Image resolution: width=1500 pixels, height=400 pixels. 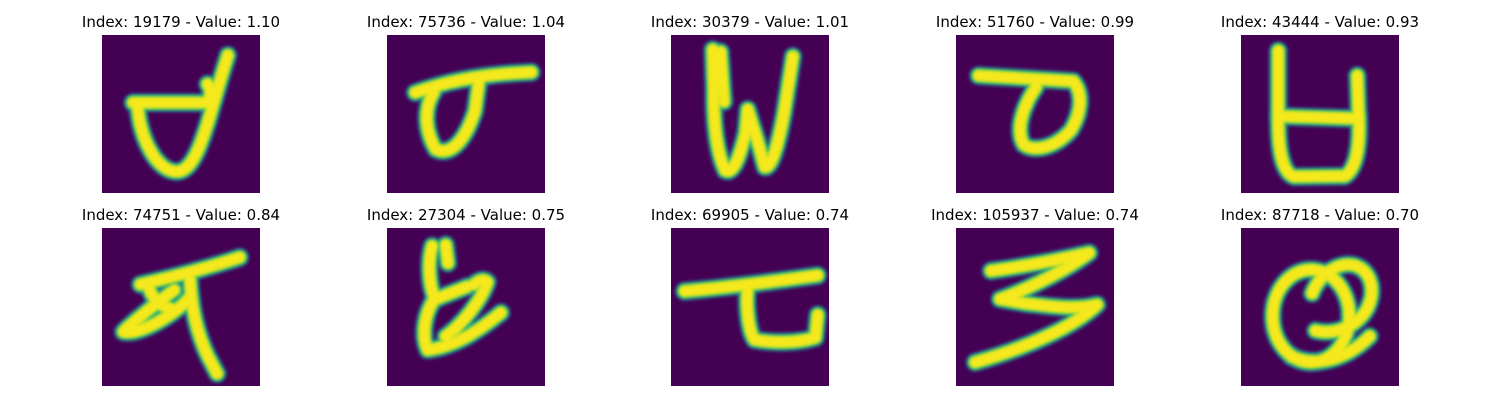 I want to click on panel-title: Index: 75736 - Value: 1.04, so click(x=466, y=22).